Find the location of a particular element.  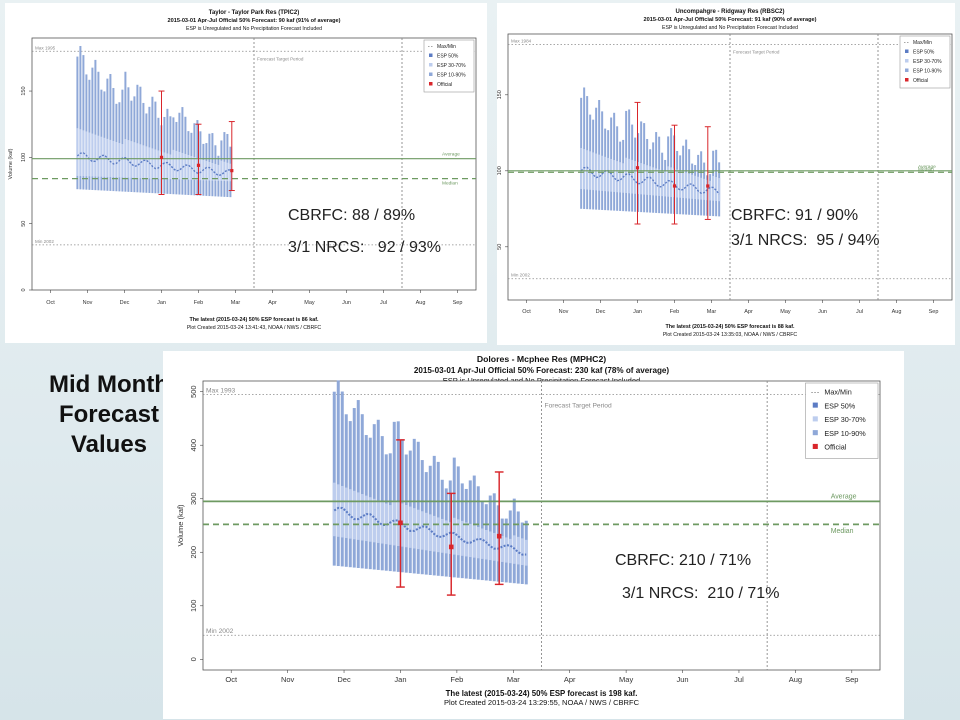

side-title-line-1: Mid Month is located at coordinates (109, 384).